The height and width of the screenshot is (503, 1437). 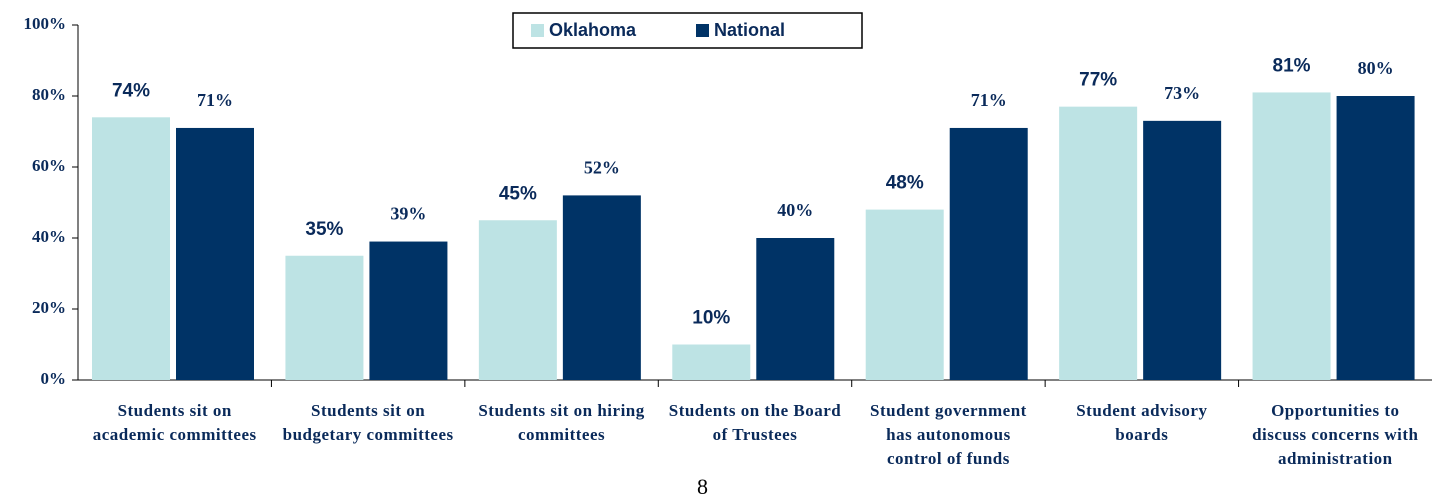 What do you see at coordinates (324, 229) in the screenshot?
I see `value-label: 35%` at bounding box center [324, 229].